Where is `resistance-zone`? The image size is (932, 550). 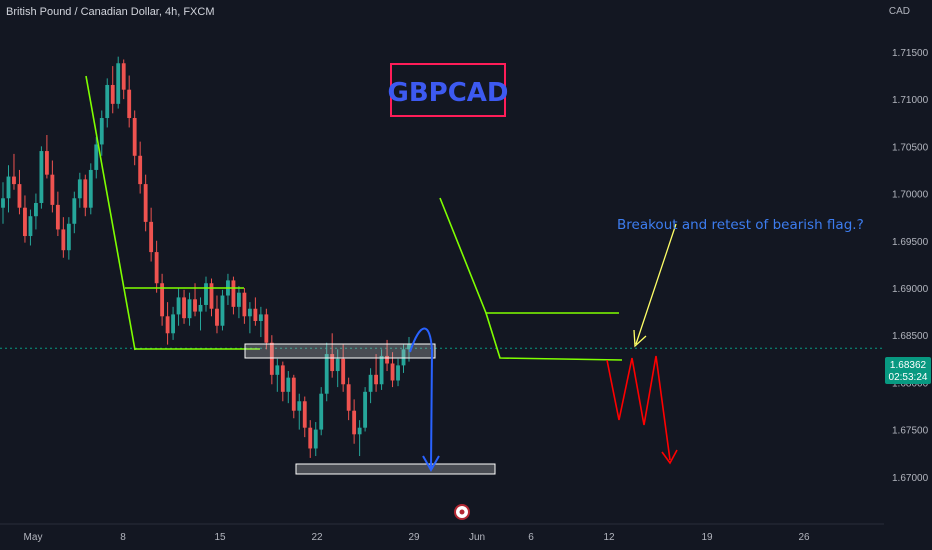 resistance-zone is located at coordinates (340, 351).